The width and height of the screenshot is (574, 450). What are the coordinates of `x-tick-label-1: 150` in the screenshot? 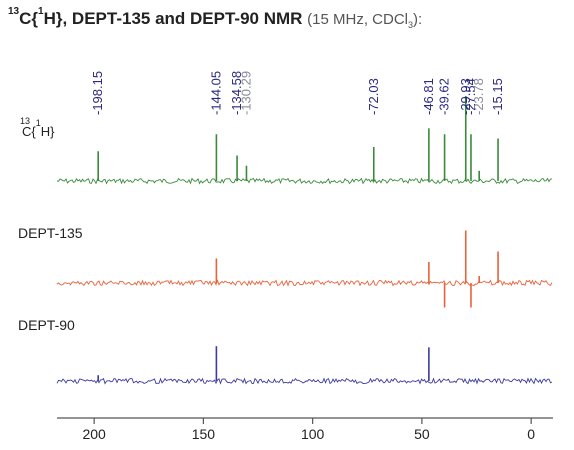 It's located at (204, 434).